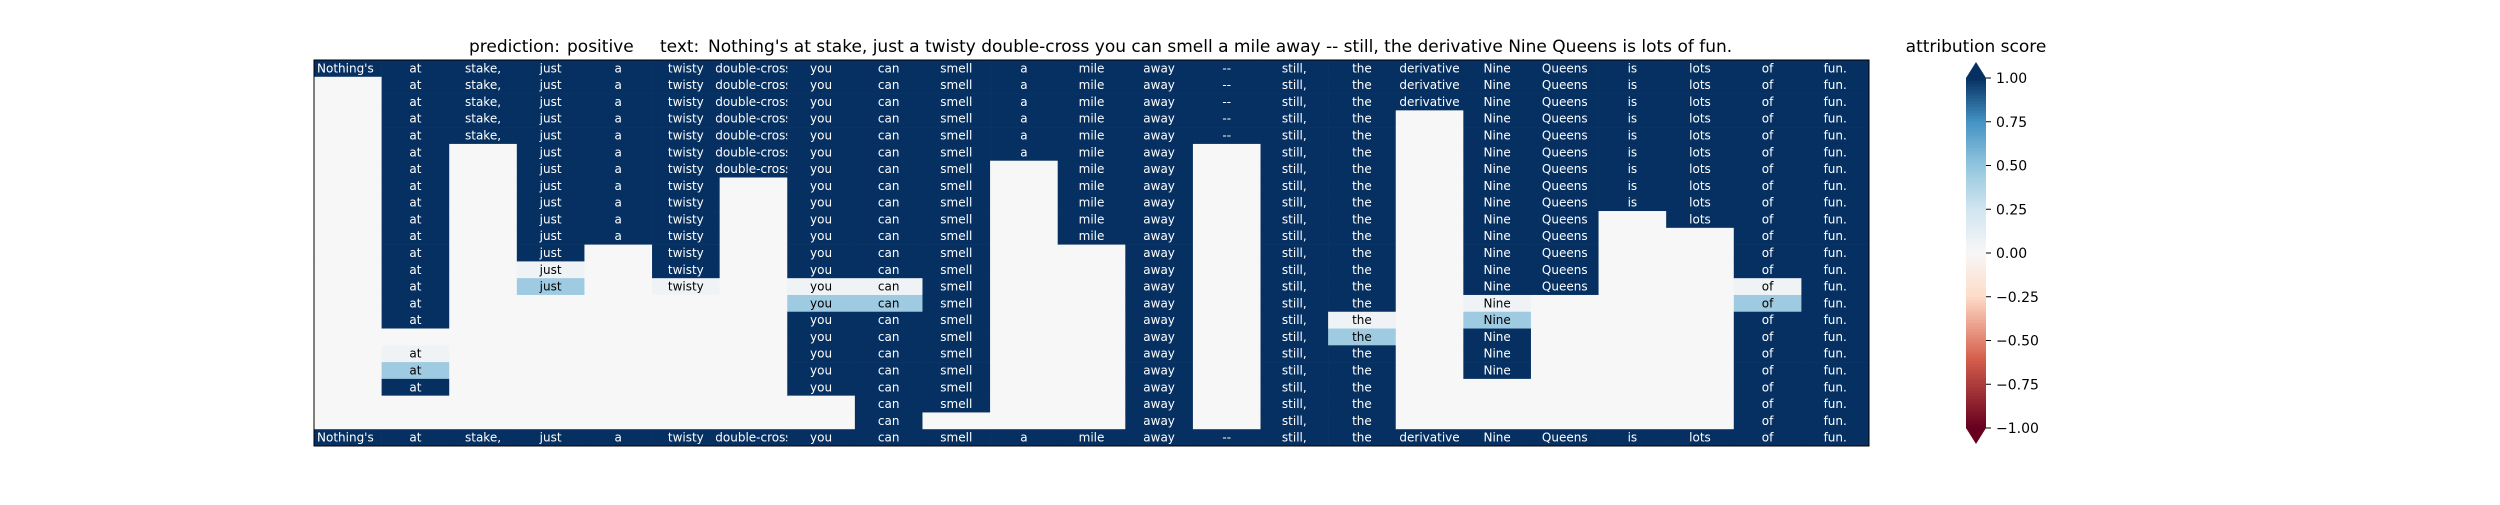 The width and height of the screenshot is (2500, 505). What do you see at coordinates (679, 47) in the screenshot?
I see `title-text-label: text:` at bounding box center [679, 47].